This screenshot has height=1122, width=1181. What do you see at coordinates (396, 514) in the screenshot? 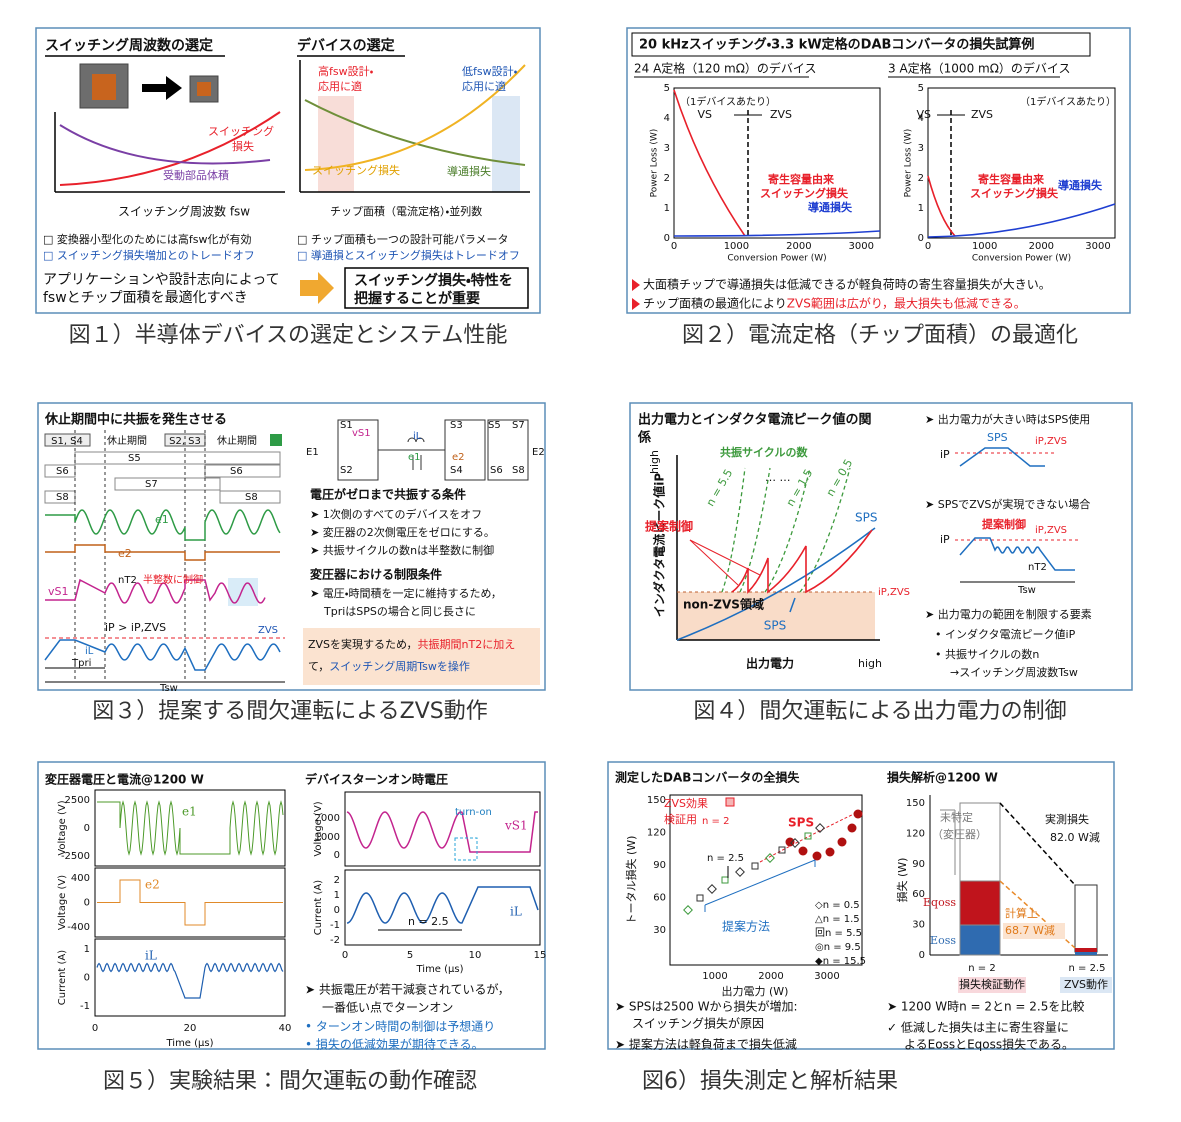
I see `text-label: ➤ 1次側のすべてのデバイスをオフ` at bounding box center [396, 514].